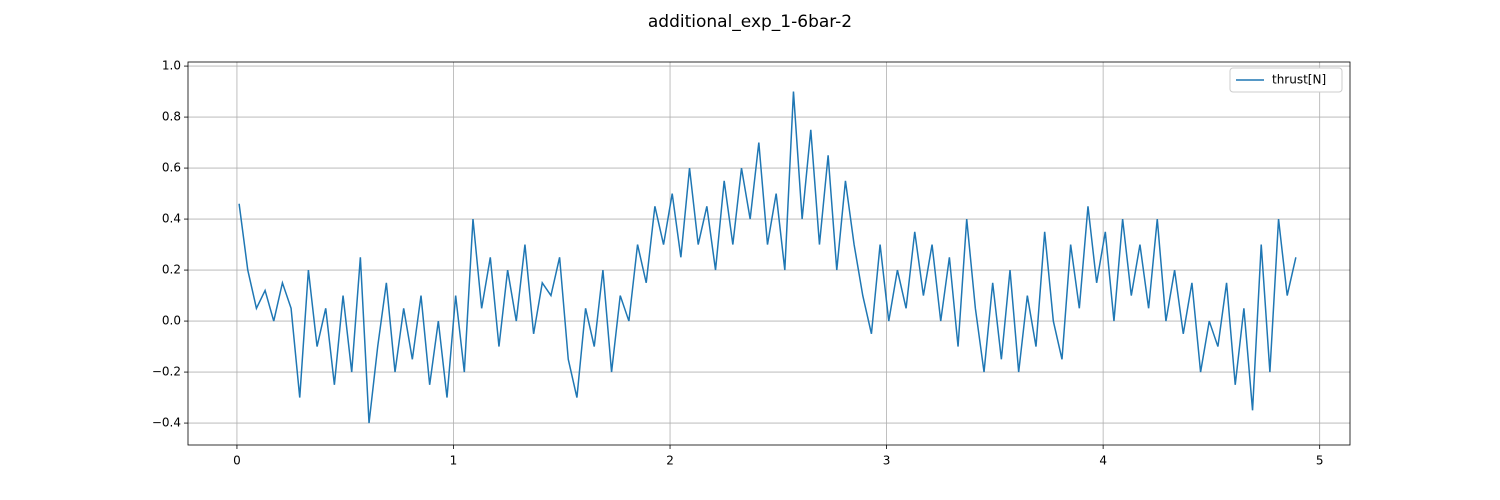  What do you see at coordinates (1299, 80) in the screenshot?
I see `legend-label: thrust[N]` at bounding box center [1299, 80].